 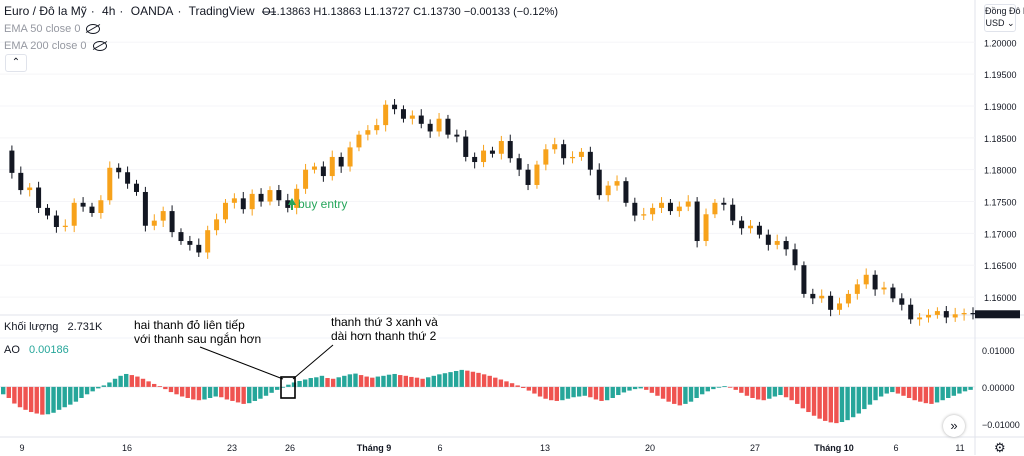 I want to click on time-tick-label: 13, so click(x=545, y=448).